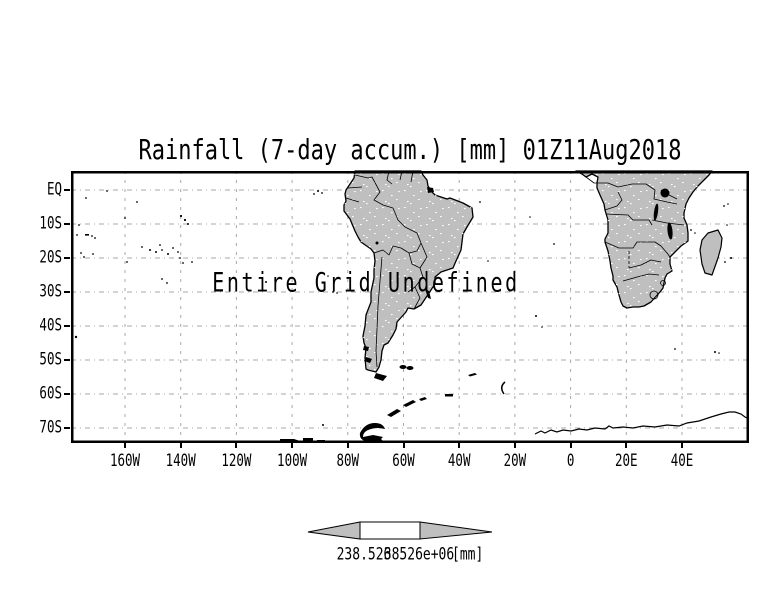 The height and width of the screenshot is (612, 784). What do you see at coordinates (635, 238) in the screenshot?
I see `africa-borders` at bounding box center [635, 238].